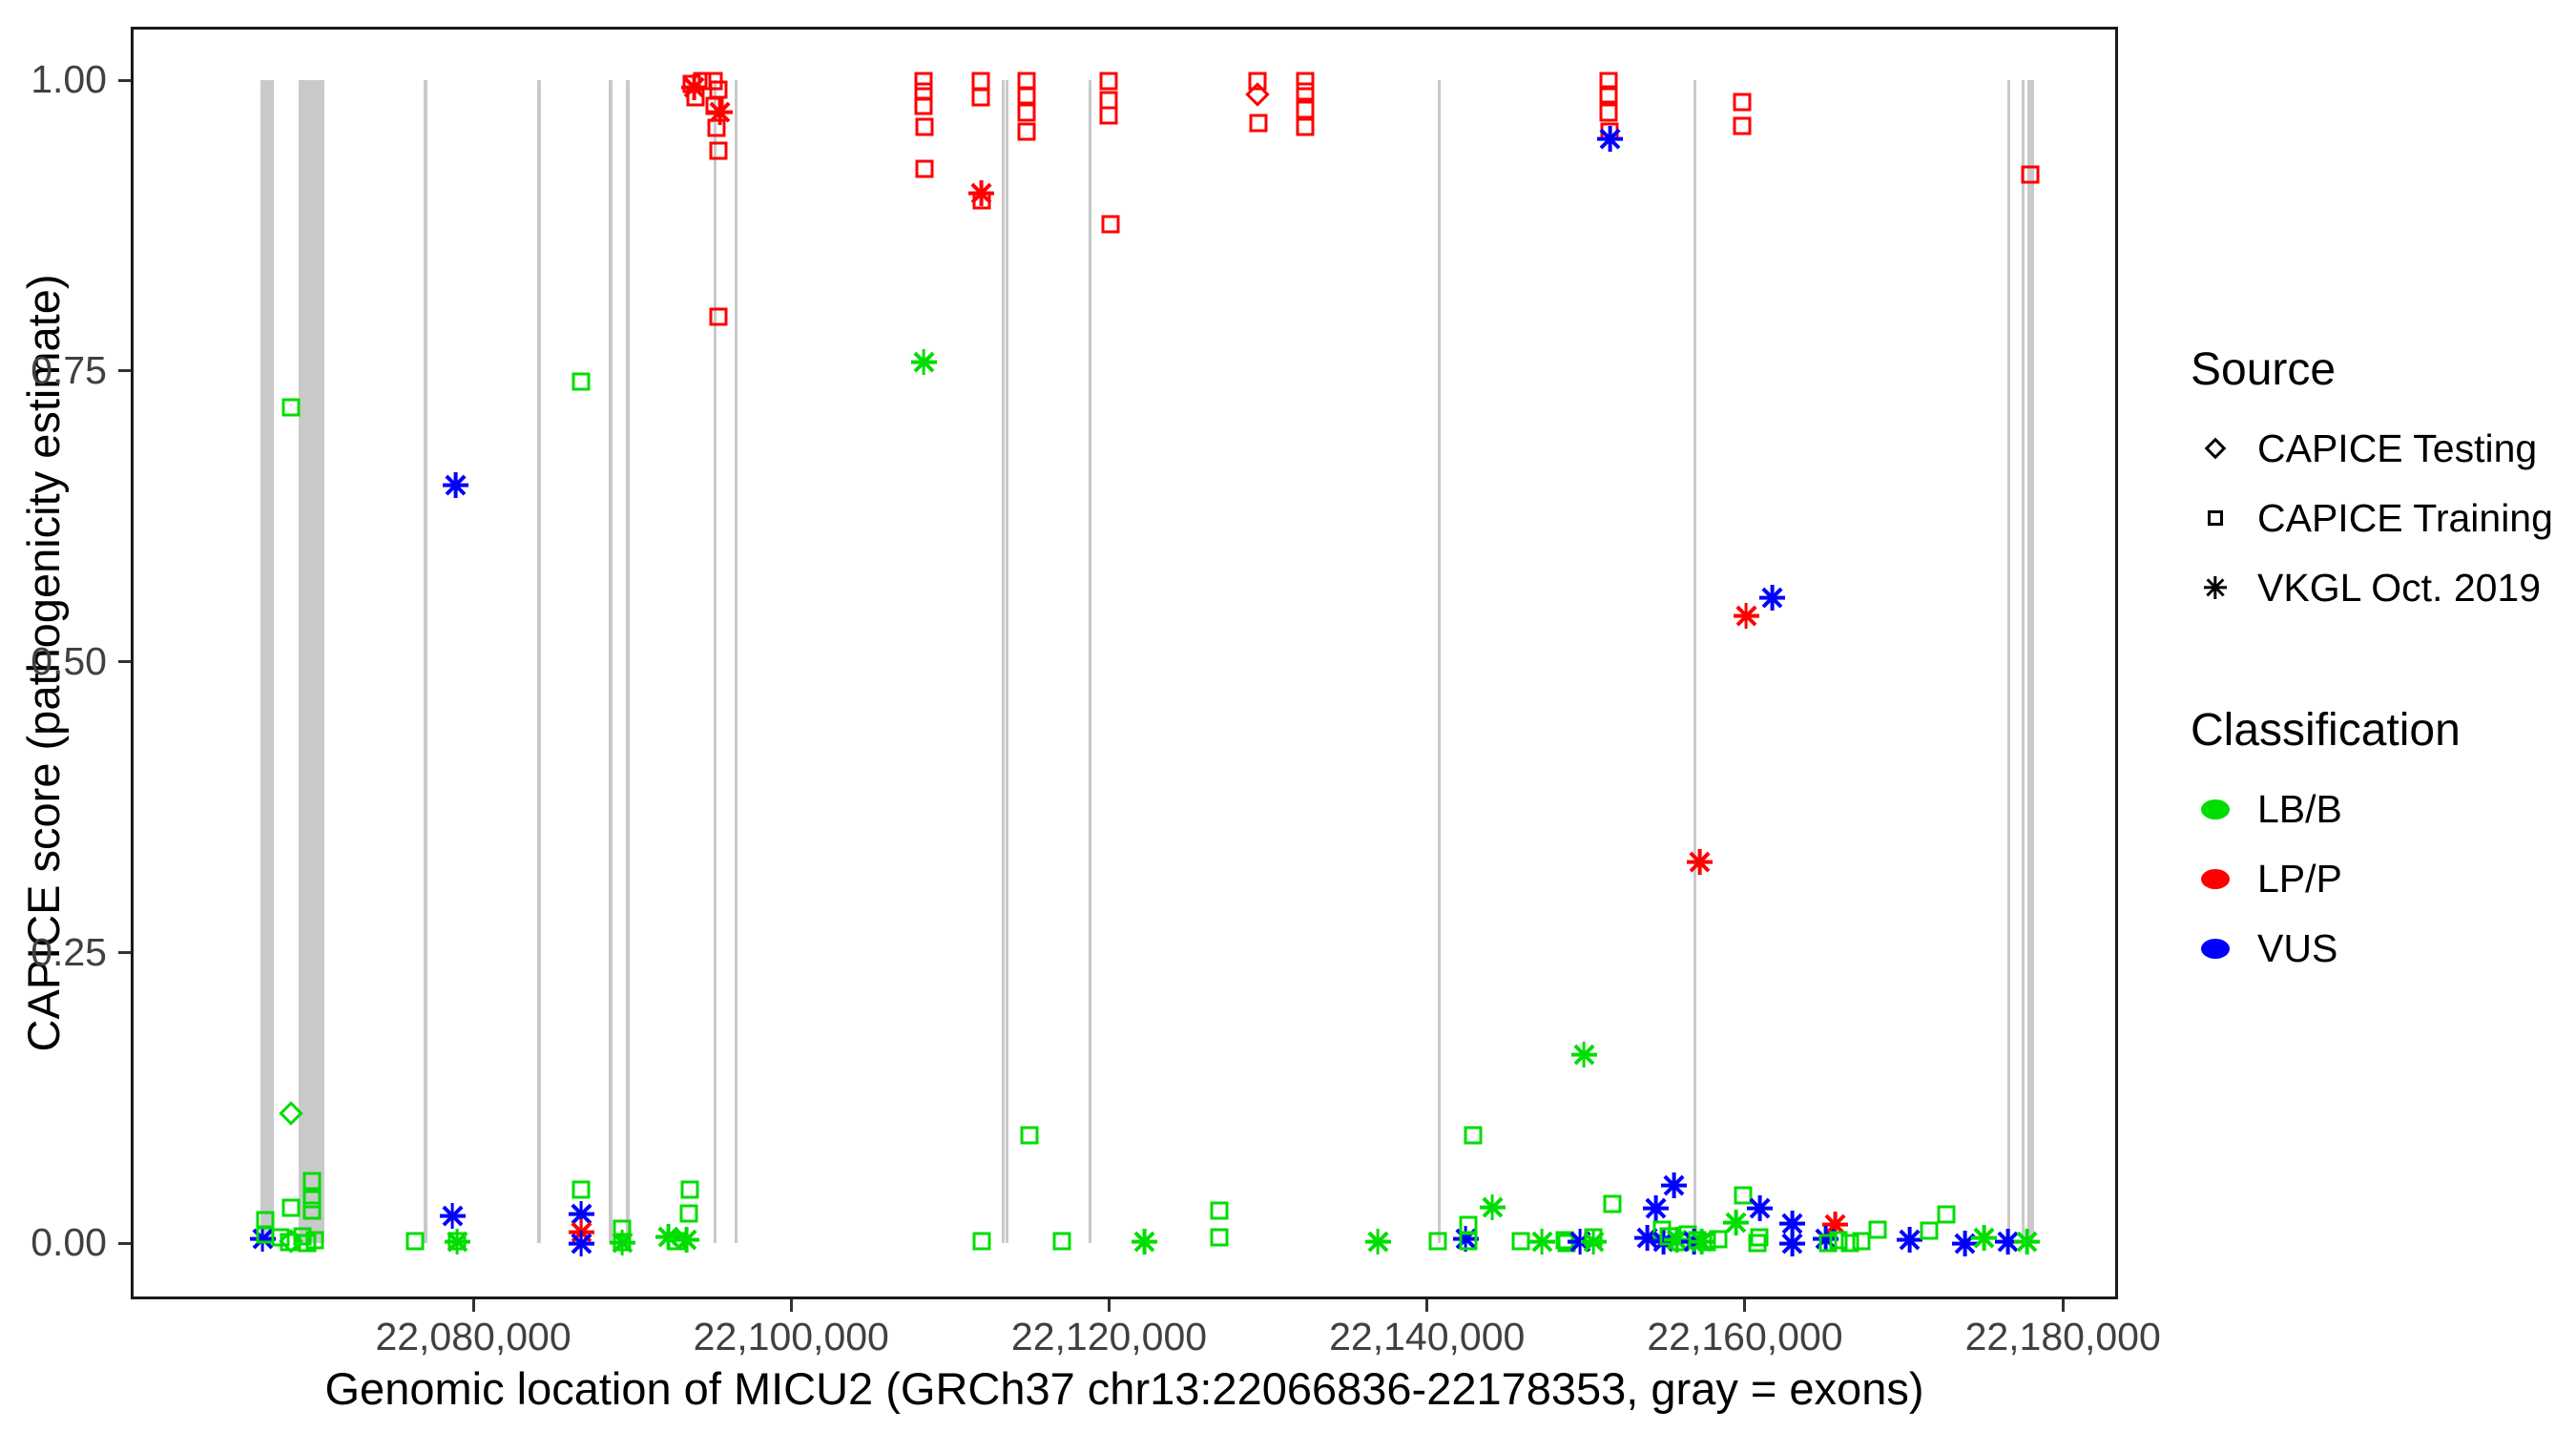 This screenshot has height=1431, width=2576. I want to click on diamond-icon, so click(2215, 448).